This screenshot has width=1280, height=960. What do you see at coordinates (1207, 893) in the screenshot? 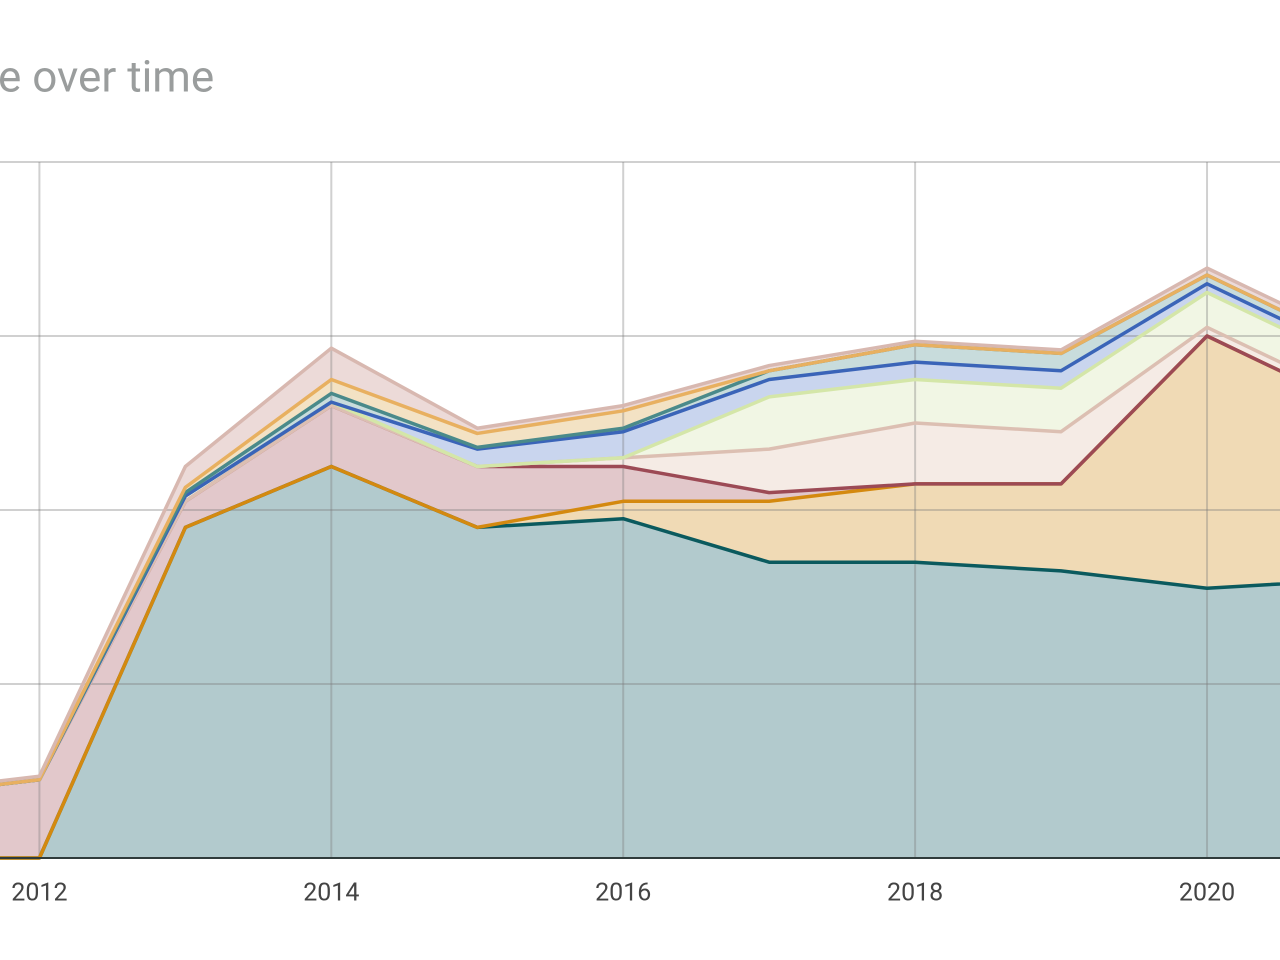
I see `x-tick-label: 2020` at bounding box center [1207, 893].